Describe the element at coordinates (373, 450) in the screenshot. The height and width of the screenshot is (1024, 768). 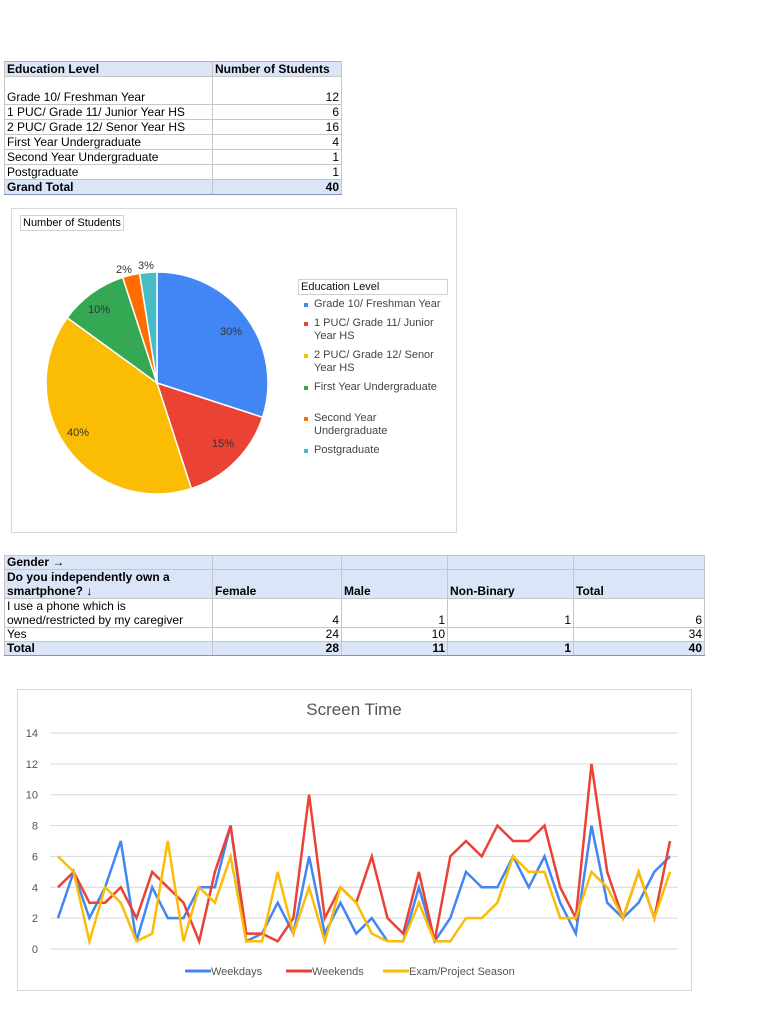
I see `legend-item: Postgraduate` at that location.